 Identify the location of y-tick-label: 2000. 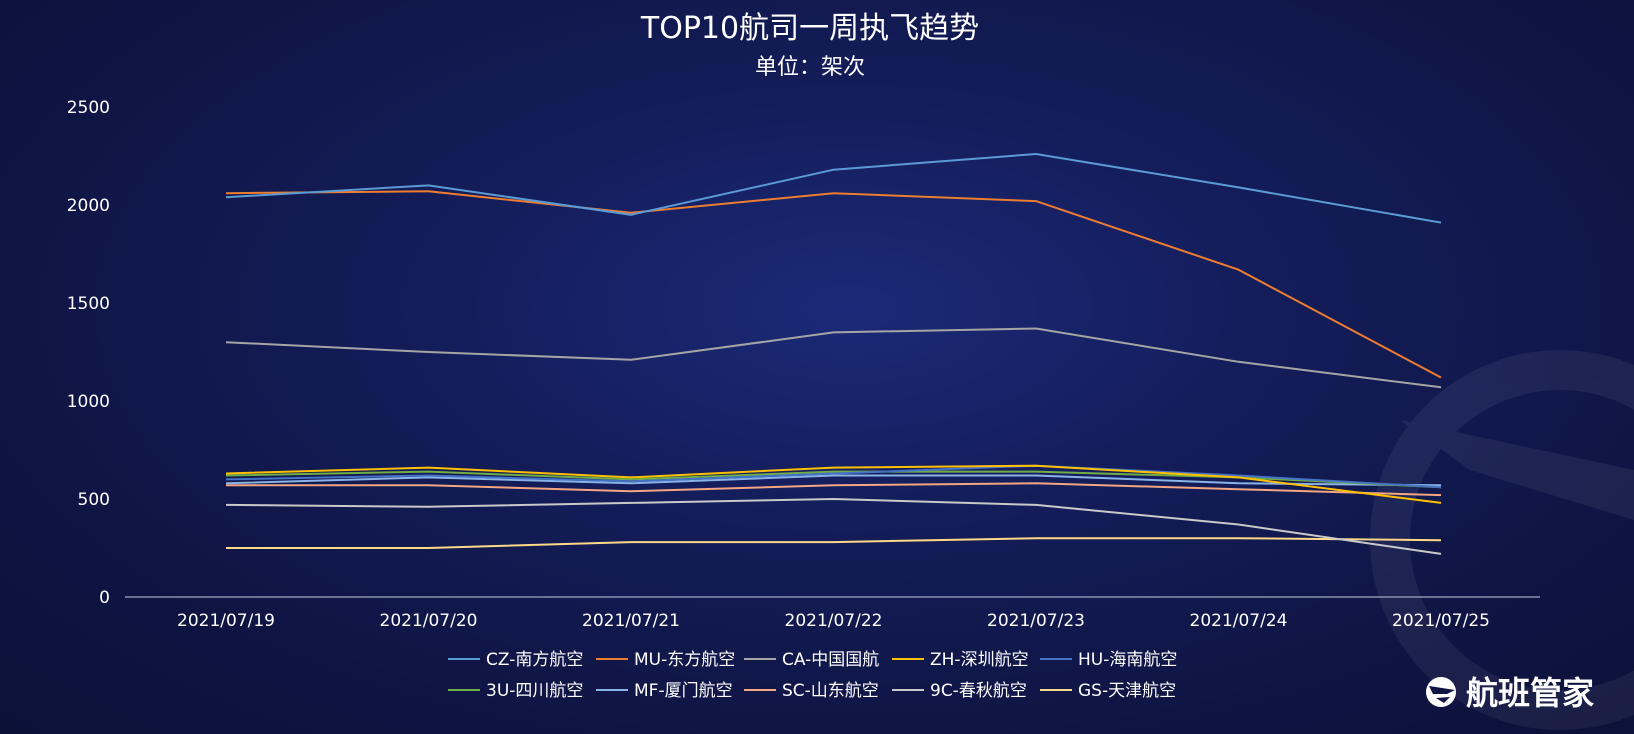
(88, 206).